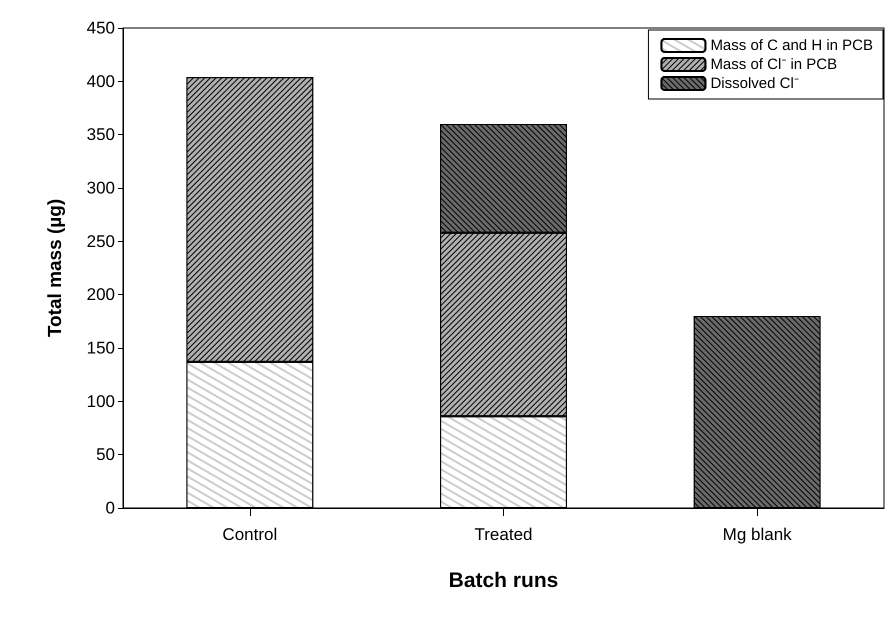  Describe the element at coordinates (100, 348) in the screenshot. I see `y-tick-label: 150` at that location.